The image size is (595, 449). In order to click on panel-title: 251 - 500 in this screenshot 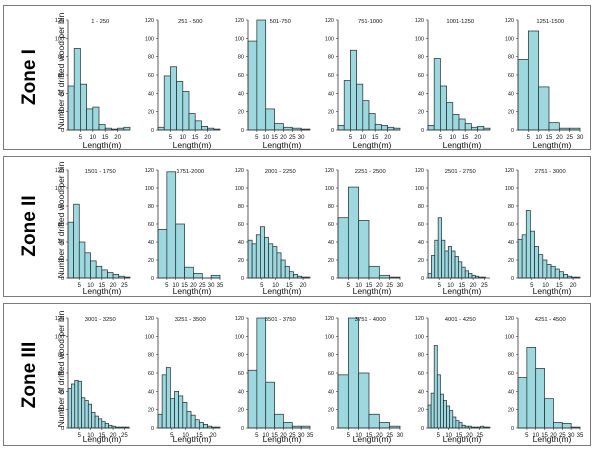, I will do `click(190, 22)`.